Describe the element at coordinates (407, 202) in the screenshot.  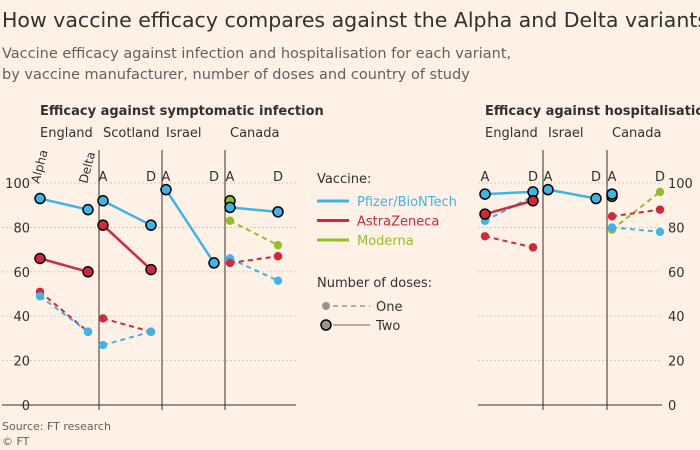
I see `legend-label-pfizer: Pfizer/BioNTech` at that location.